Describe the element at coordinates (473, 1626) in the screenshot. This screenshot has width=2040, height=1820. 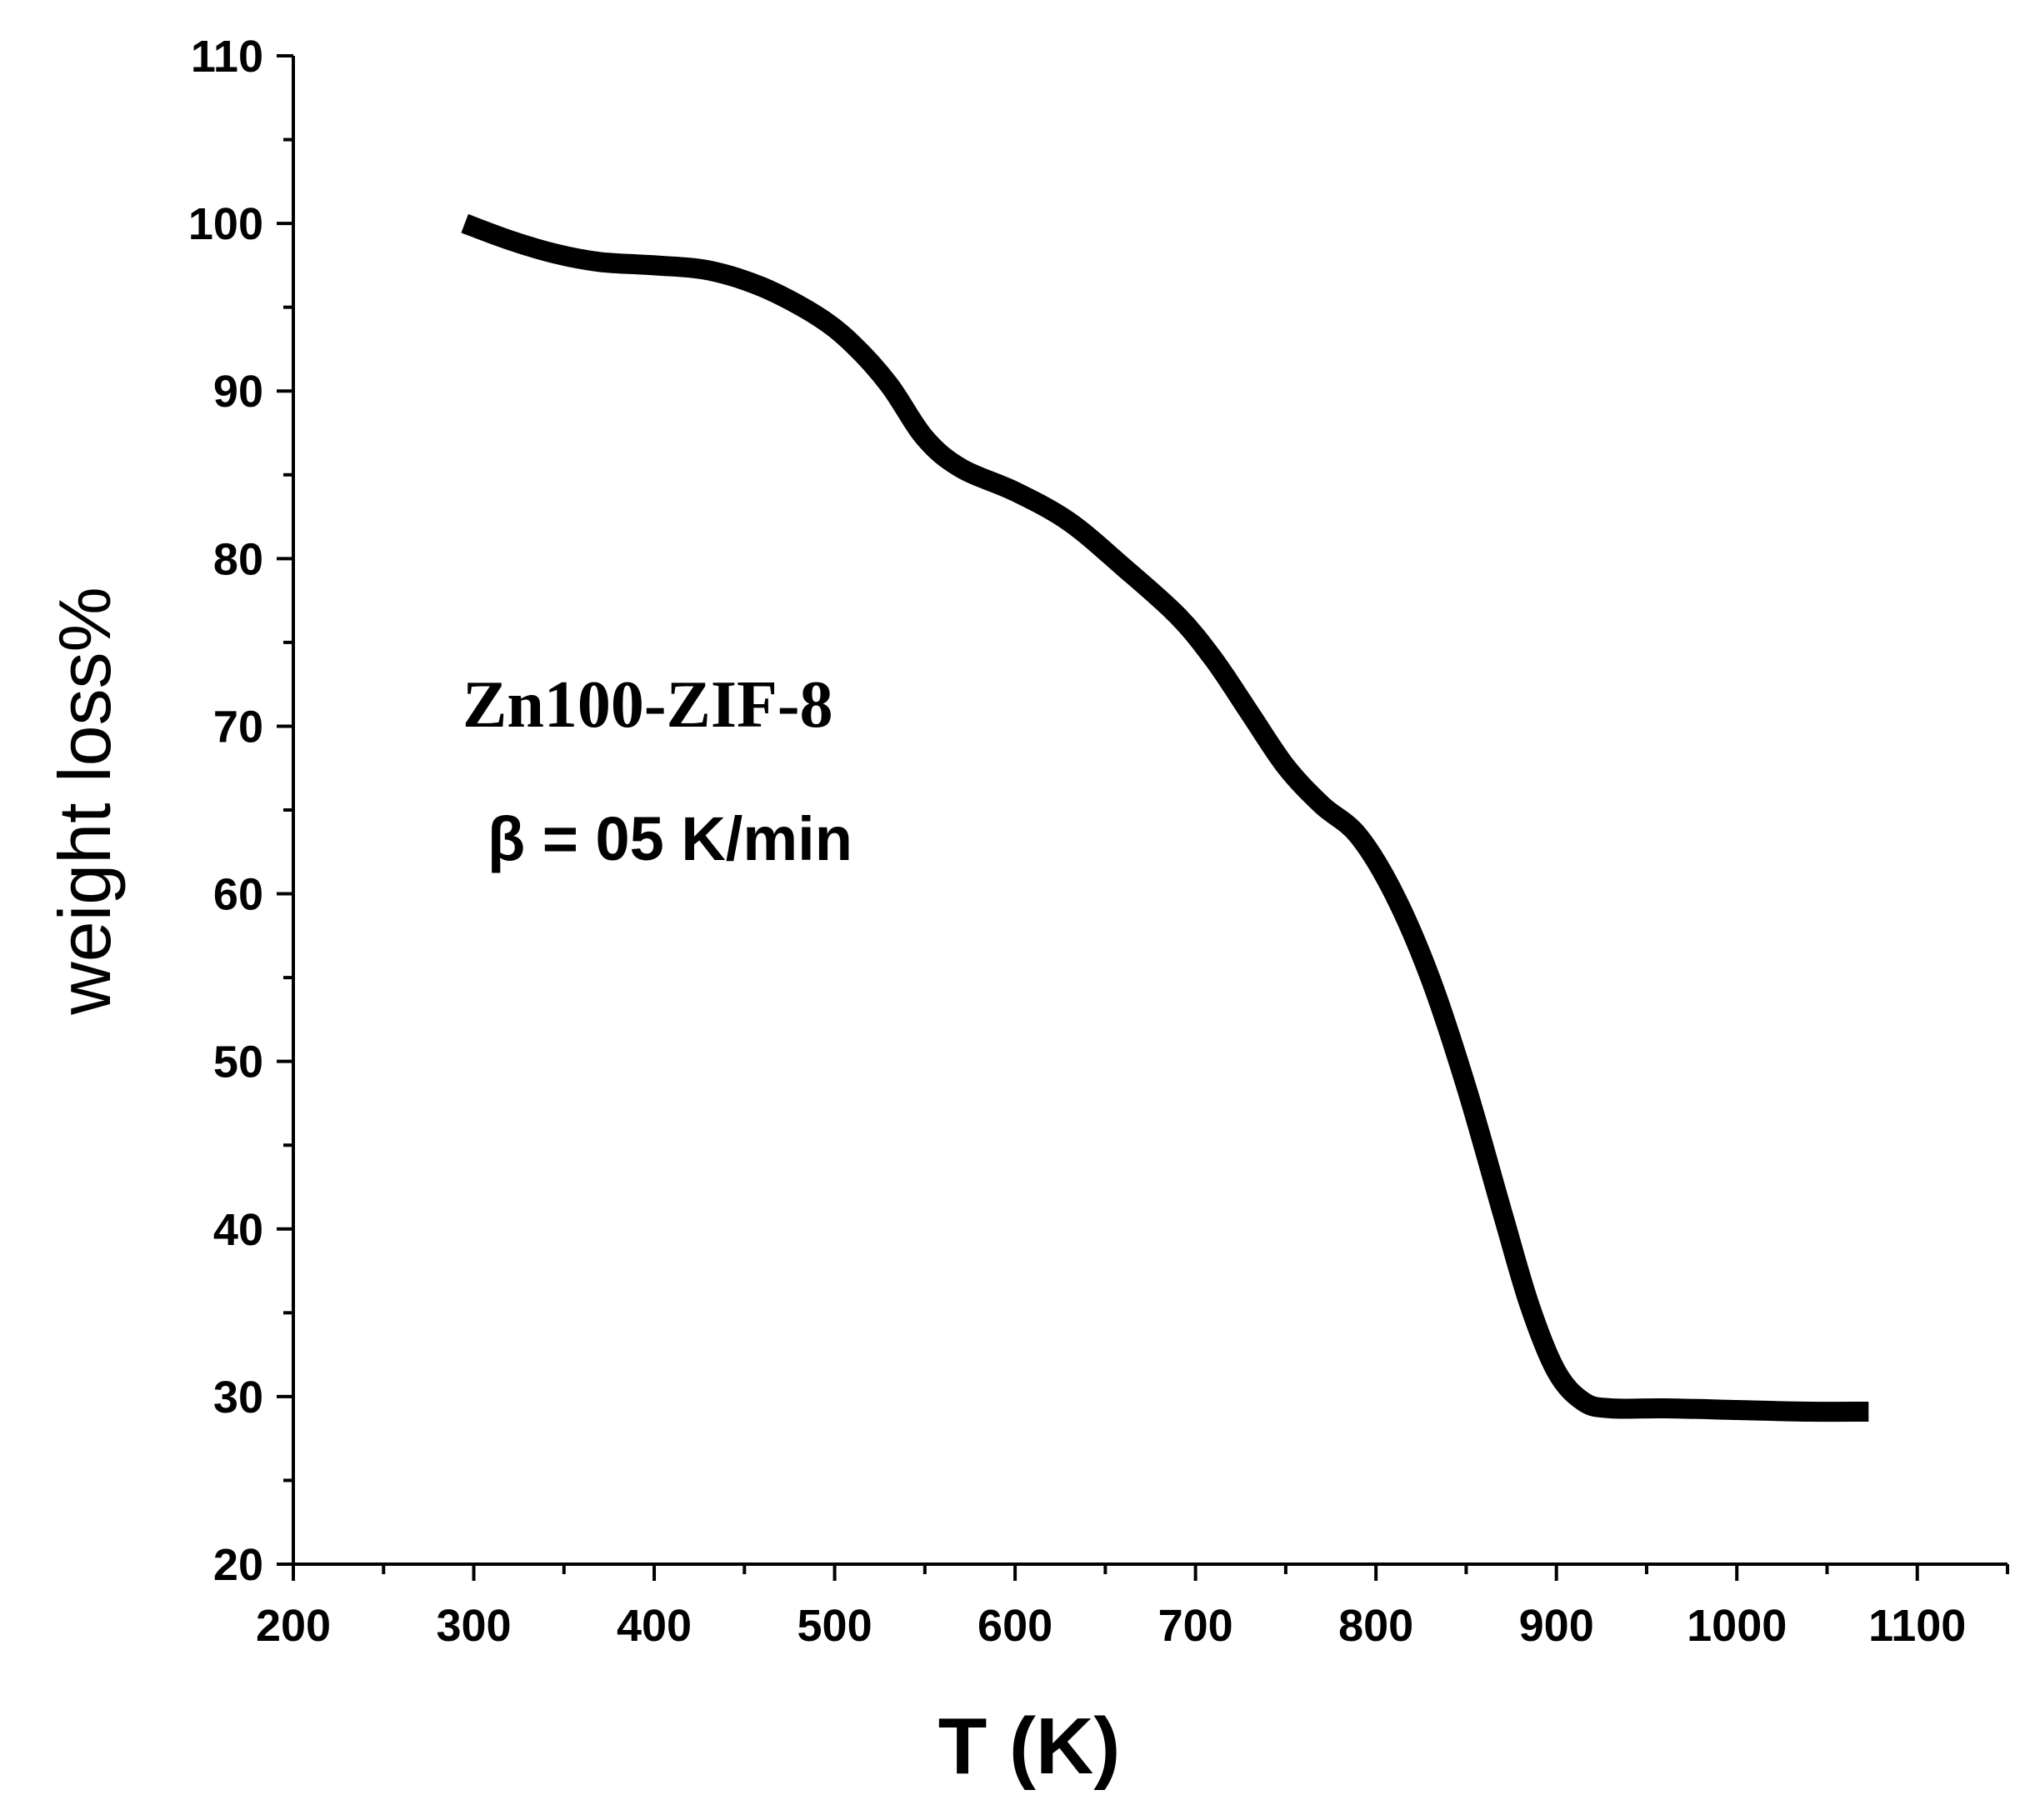
I see `x-tick-label: 300` at that location.